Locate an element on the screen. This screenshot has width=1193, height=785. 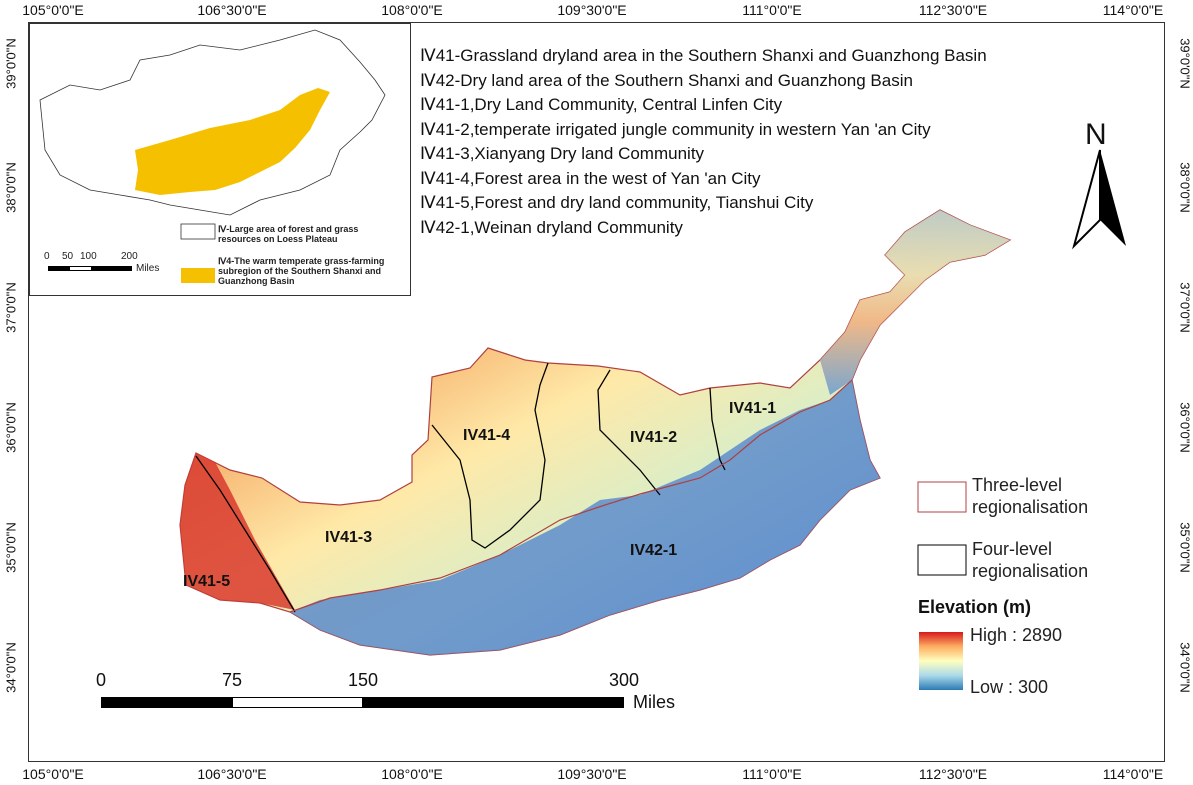
scale-label-0: 0 is located at coordinates (101, 680).